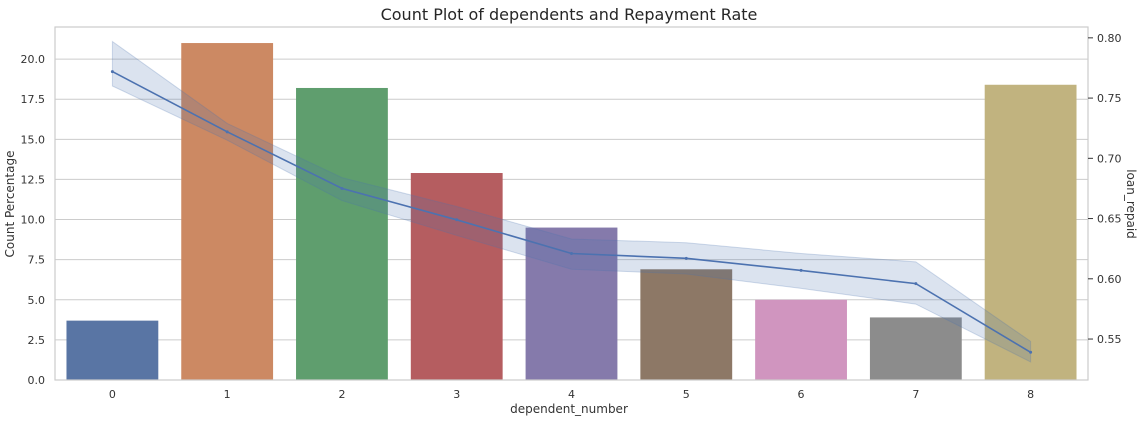 This screenshot has height=424, width=1140. What do you see at coordinates (33, 139) in the screenshot?
I see `y-tick-label-6: 15.0` at bounding box center [33, 139].